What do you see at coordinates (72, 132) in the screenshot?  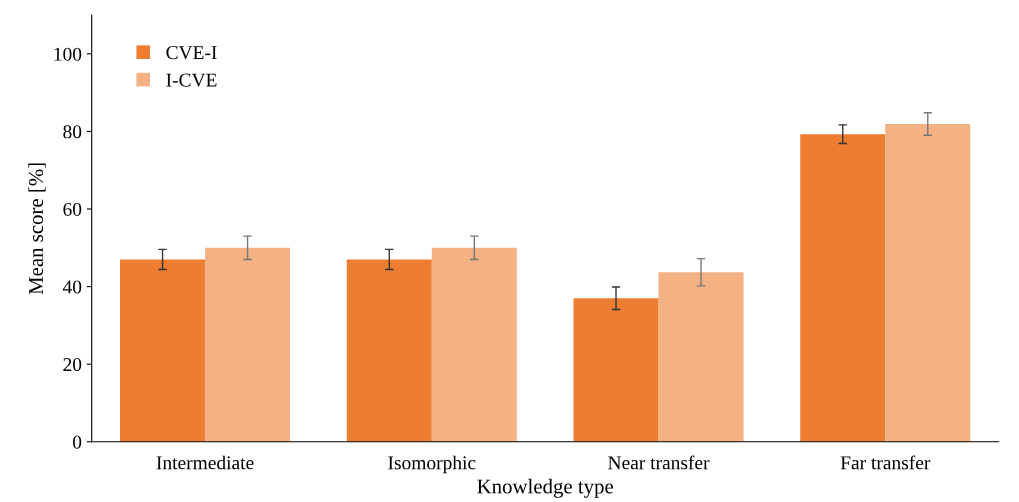 I see `y-tick-label: 80` at bounding box center [72, 132].